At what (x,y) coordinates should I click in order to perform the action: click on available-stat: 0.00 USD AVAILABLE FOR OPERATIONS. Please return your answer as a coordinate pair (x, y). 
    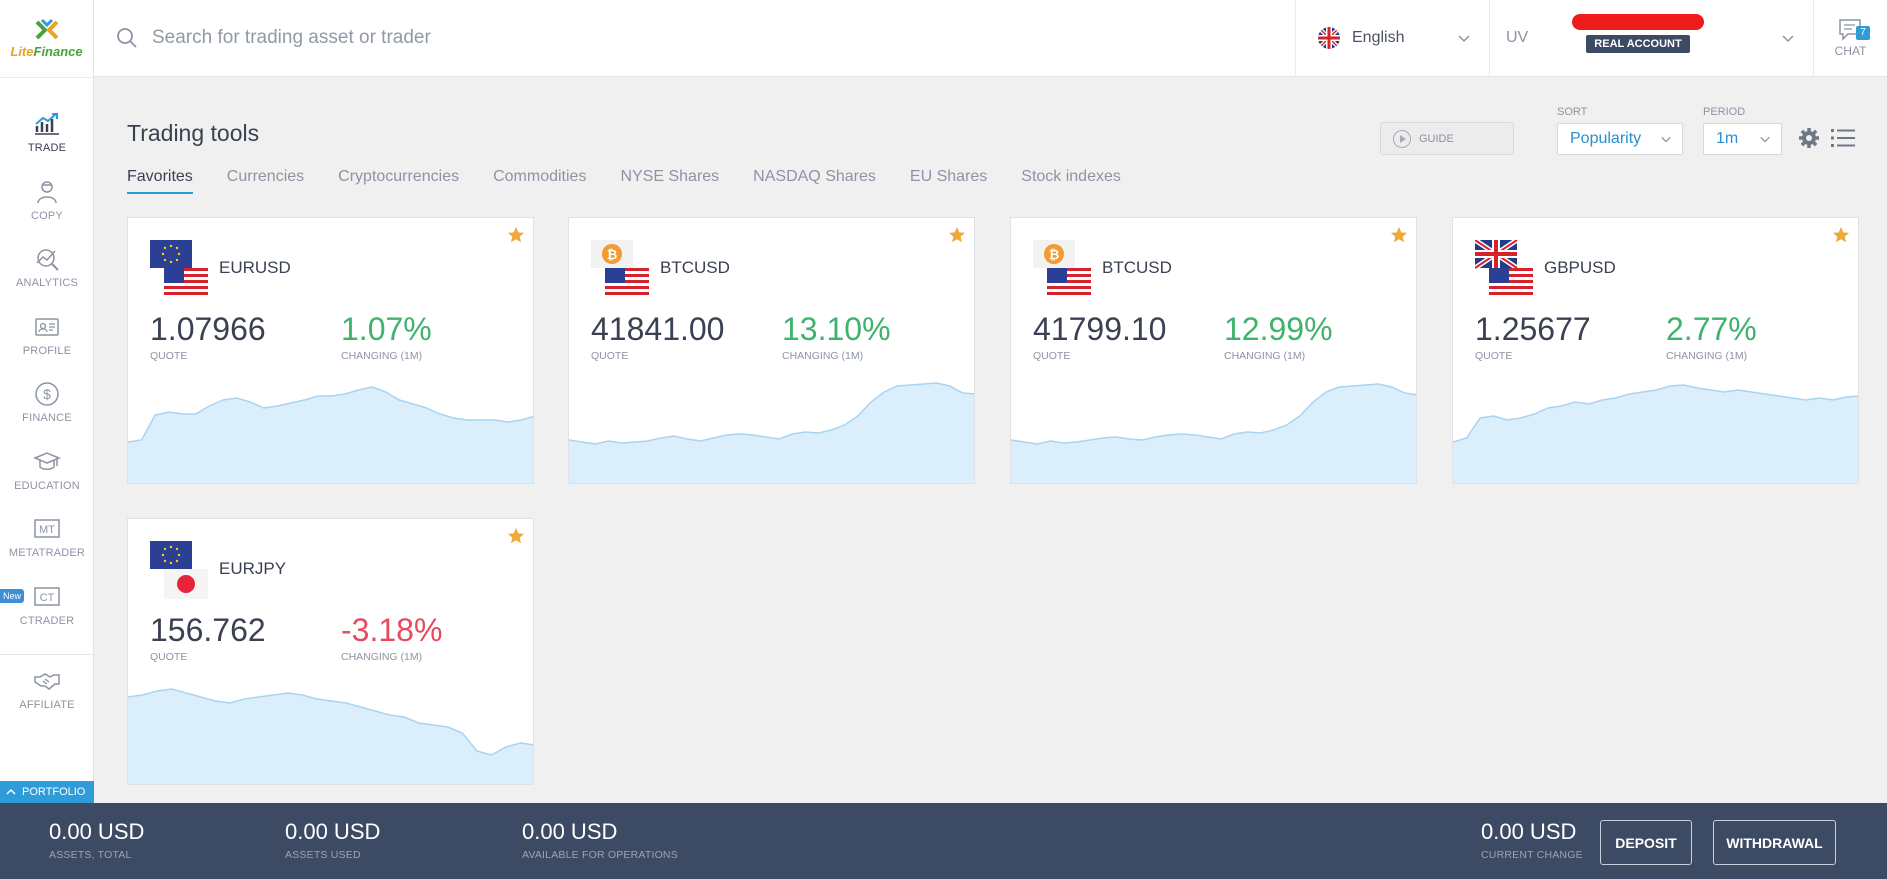
    Looking at the image, I should click on (600, 840).